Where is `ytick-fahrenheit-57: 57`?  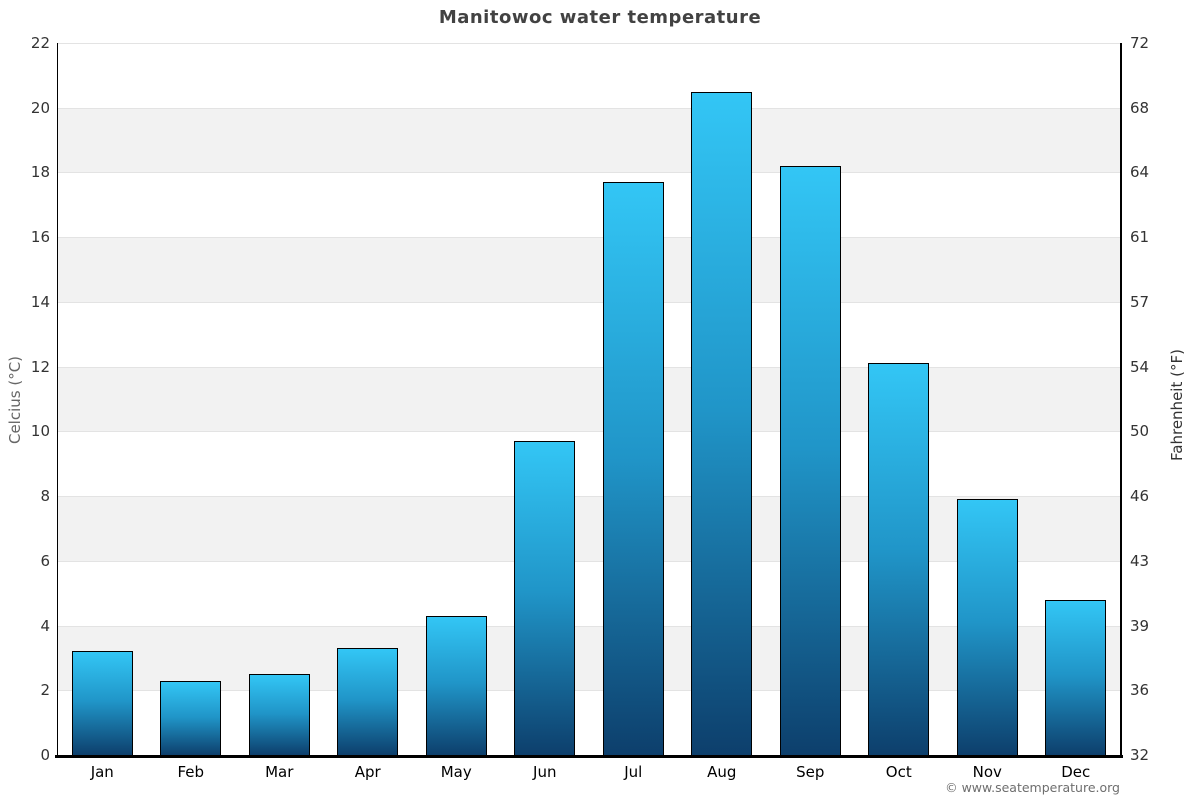 ytick-fahrenheit-57: 57 is located at coordinates (1140, 301).